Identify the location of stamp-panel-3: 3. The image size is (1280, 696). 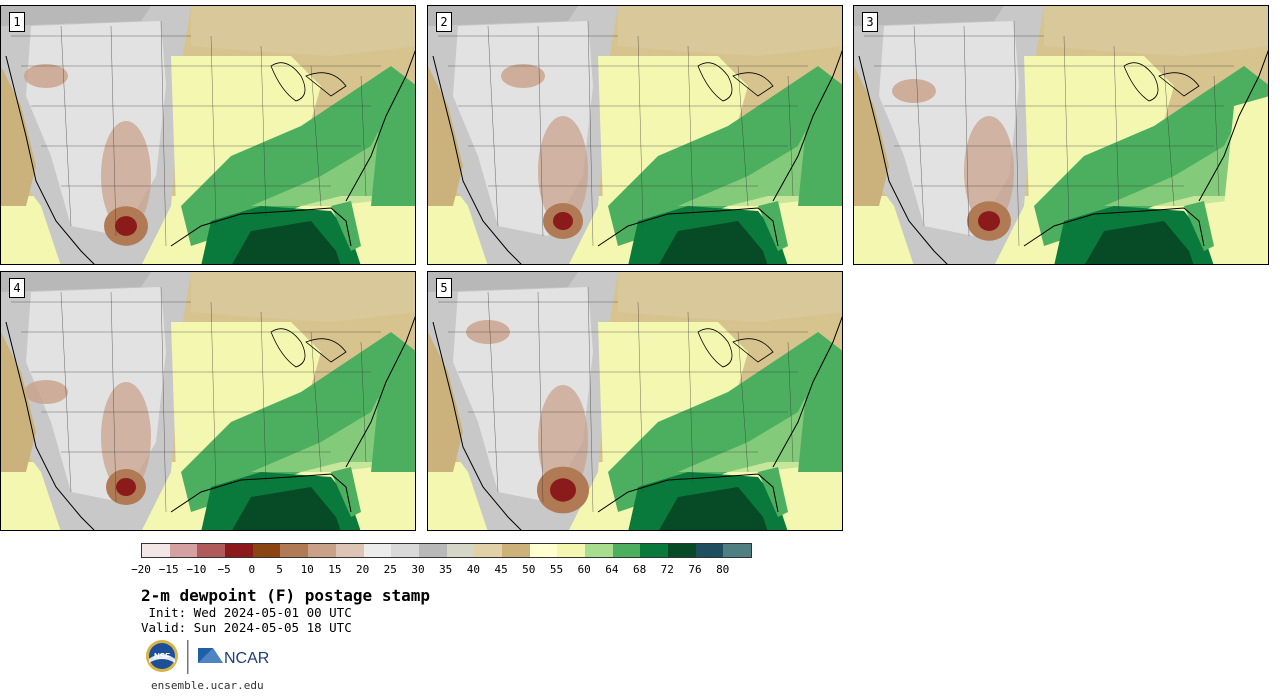
(1061, 135).